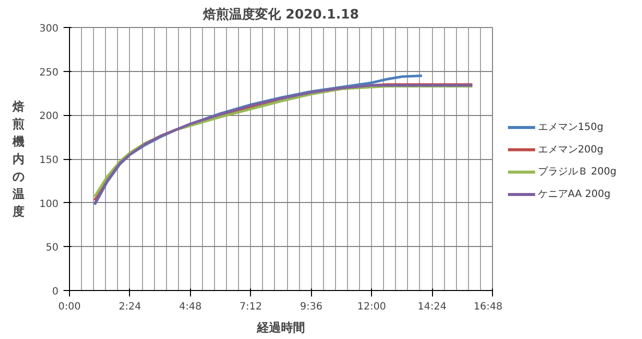 The image size is (642, 339). I want to click on y-axis-title: 焙煎機内の温度, so click(18, 159).